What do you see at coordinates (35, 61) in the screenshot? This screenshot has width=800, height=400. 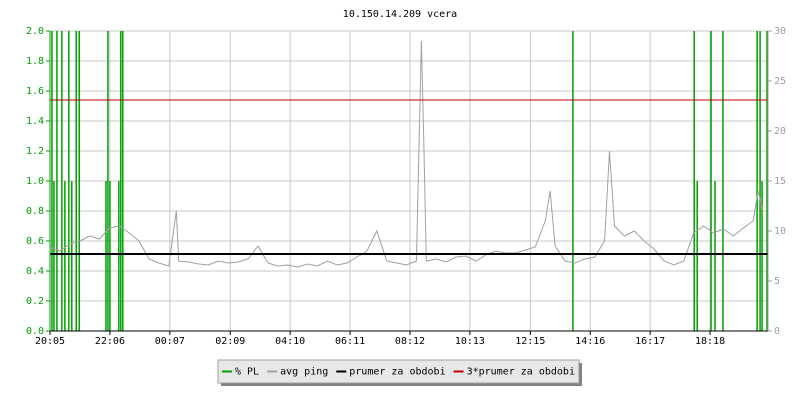 I see `y-tick-label: 1.8` at bounding box center [35, 61].